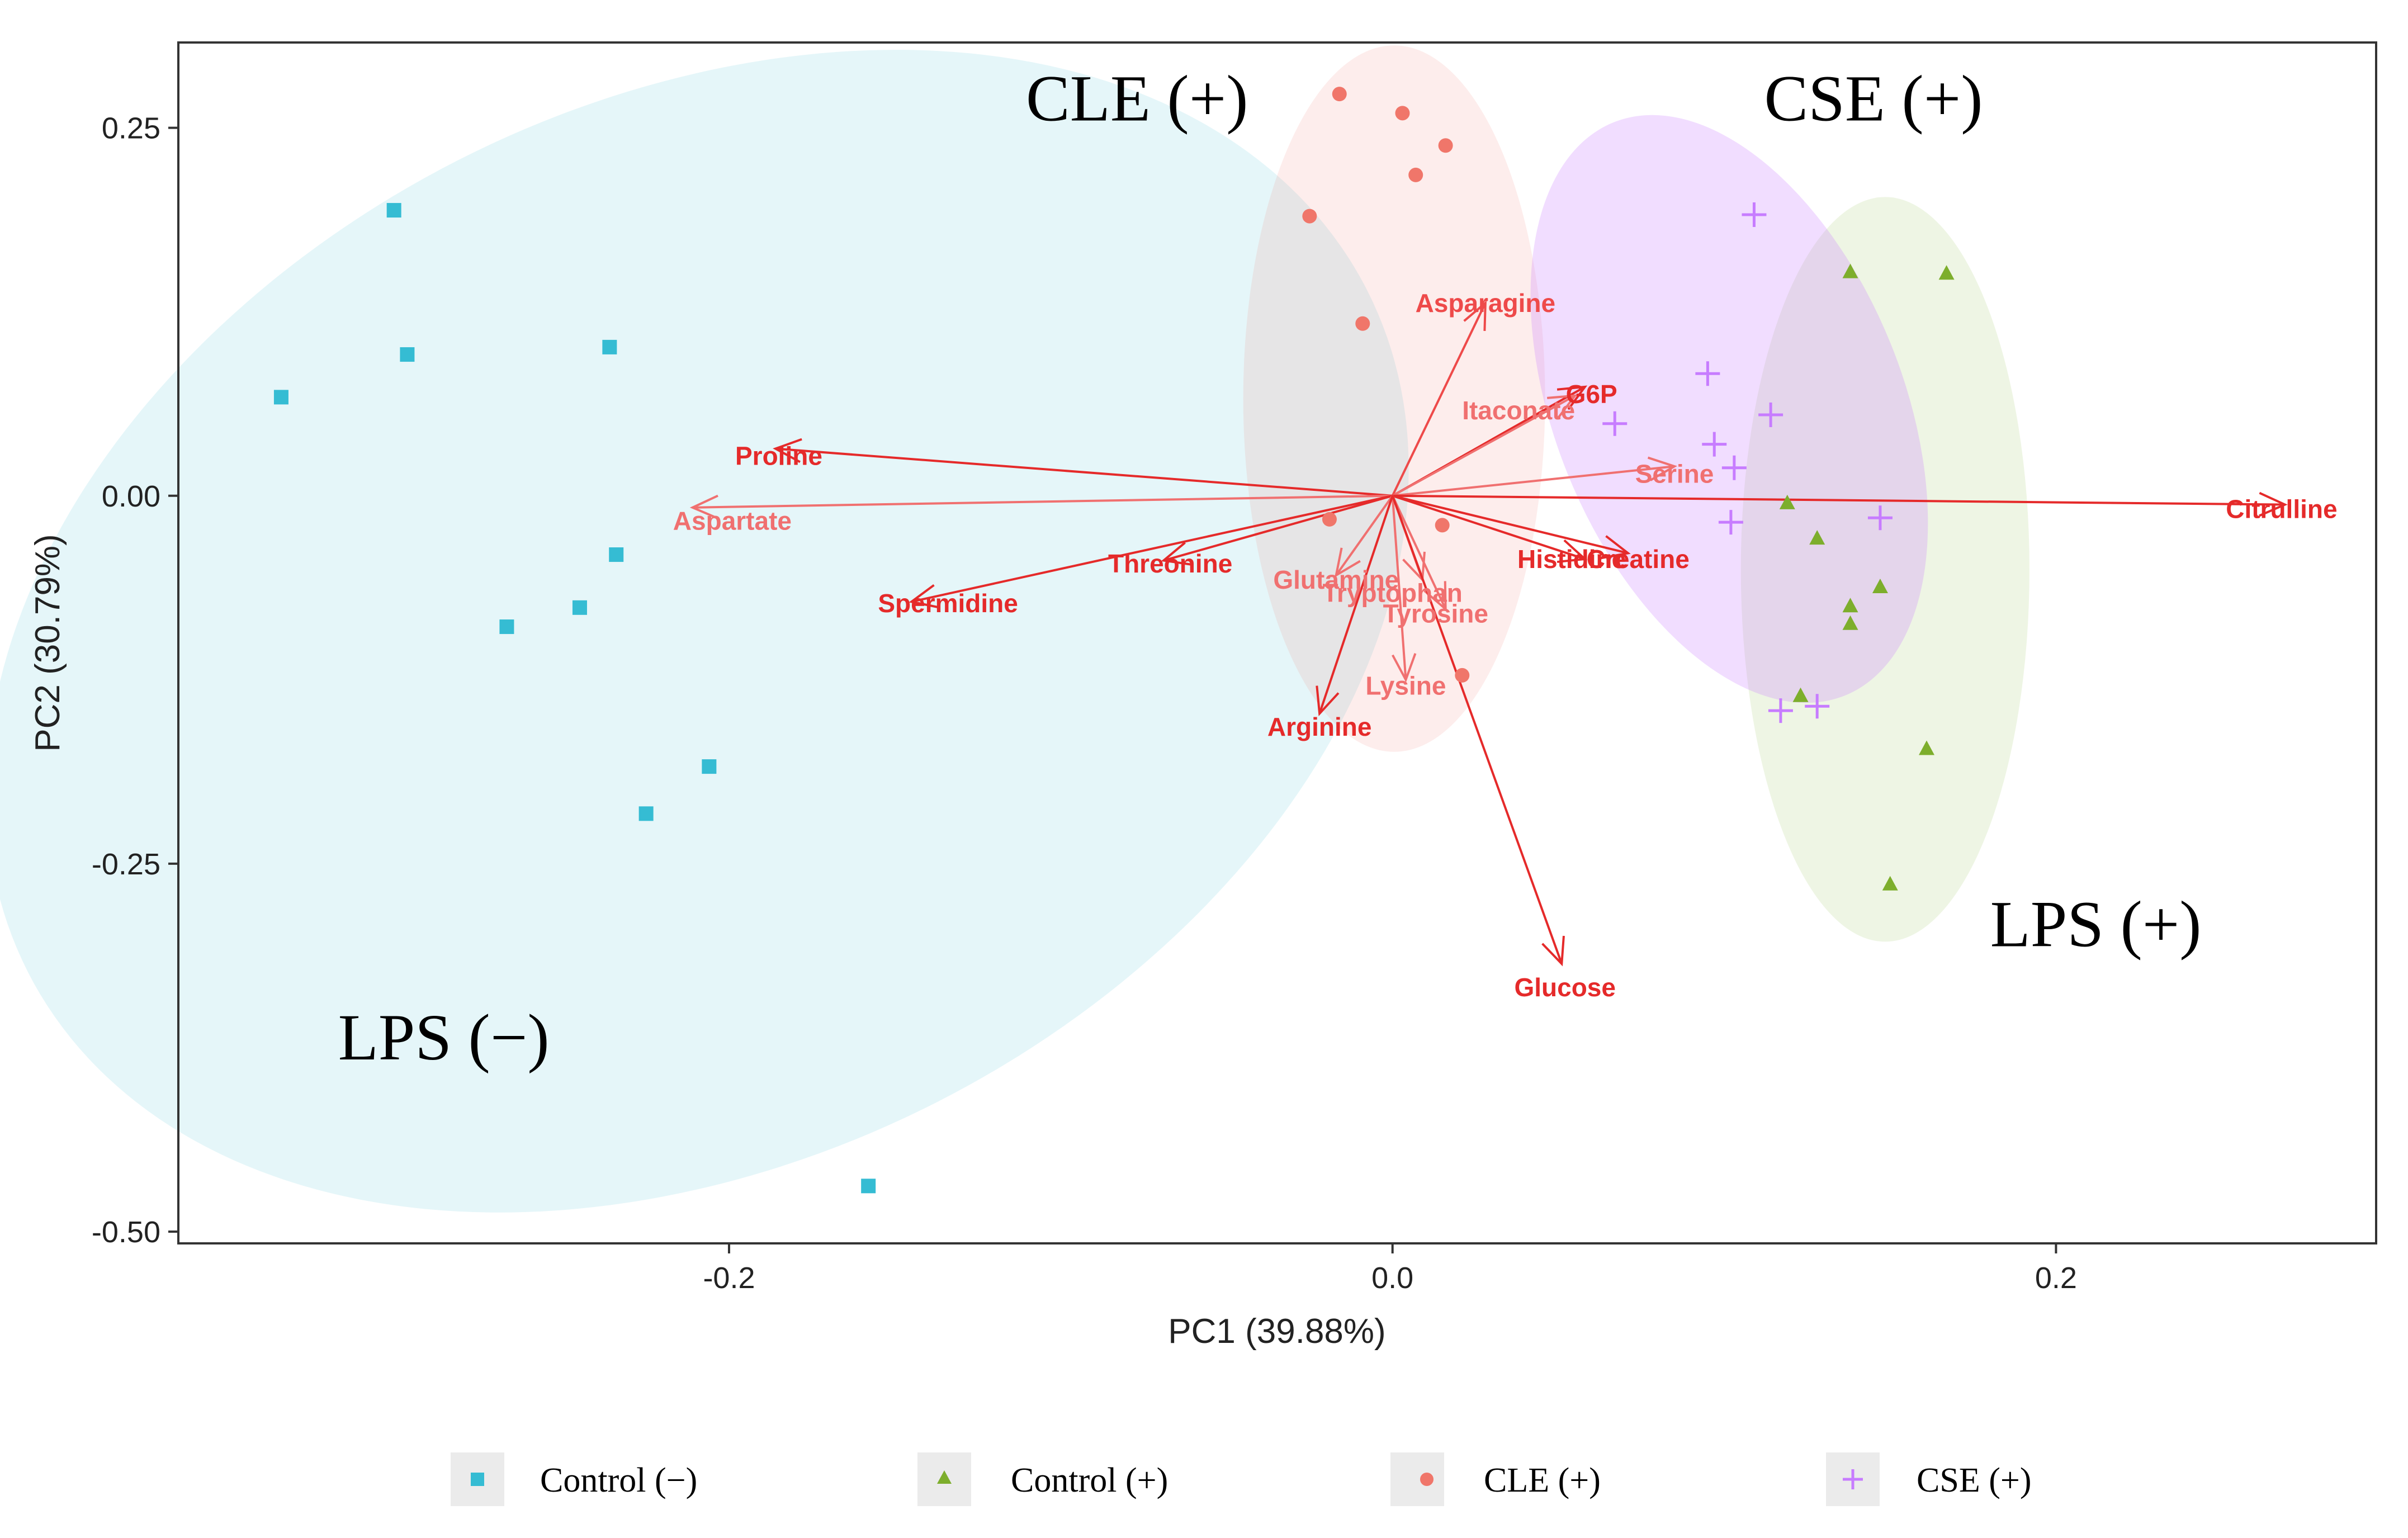 This screenshot has height=1538, width=2408. What do you see at coordinates (1565, 987) in the screenshot?
I see `label-glucose: Glucose` at bounding box center [1565, 987].